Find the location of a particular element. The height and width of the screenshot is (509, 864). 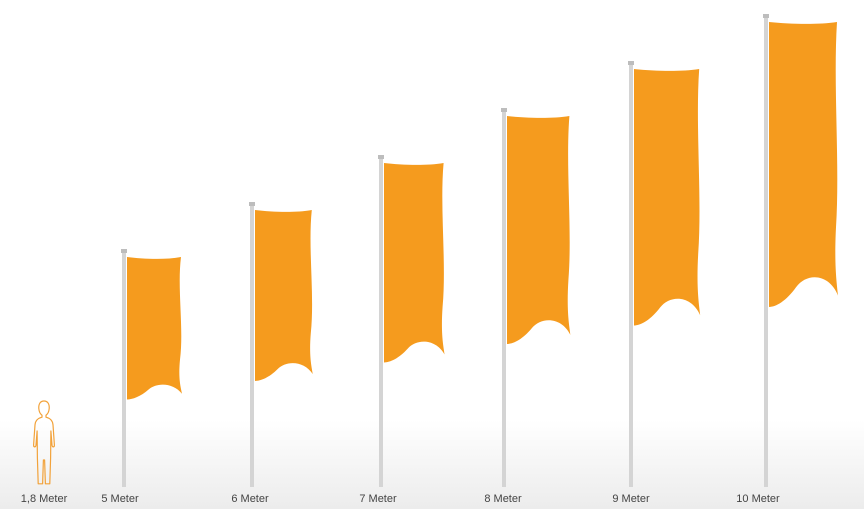

flag-height-label-5m: 5 Meter is located at coordinates (120, 499).